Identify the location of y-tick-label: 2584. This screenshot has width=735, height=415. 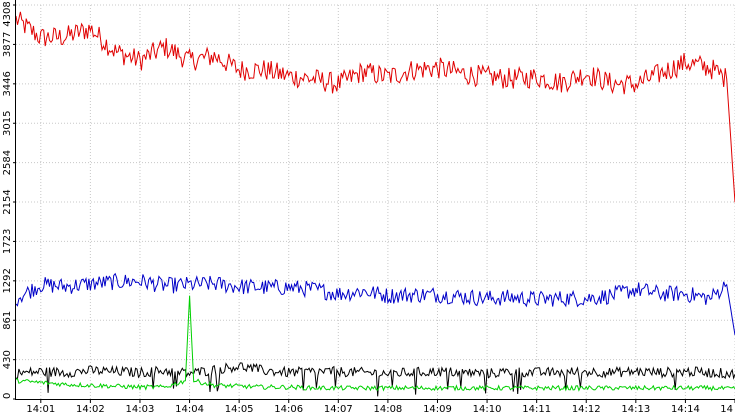
(7, 162).